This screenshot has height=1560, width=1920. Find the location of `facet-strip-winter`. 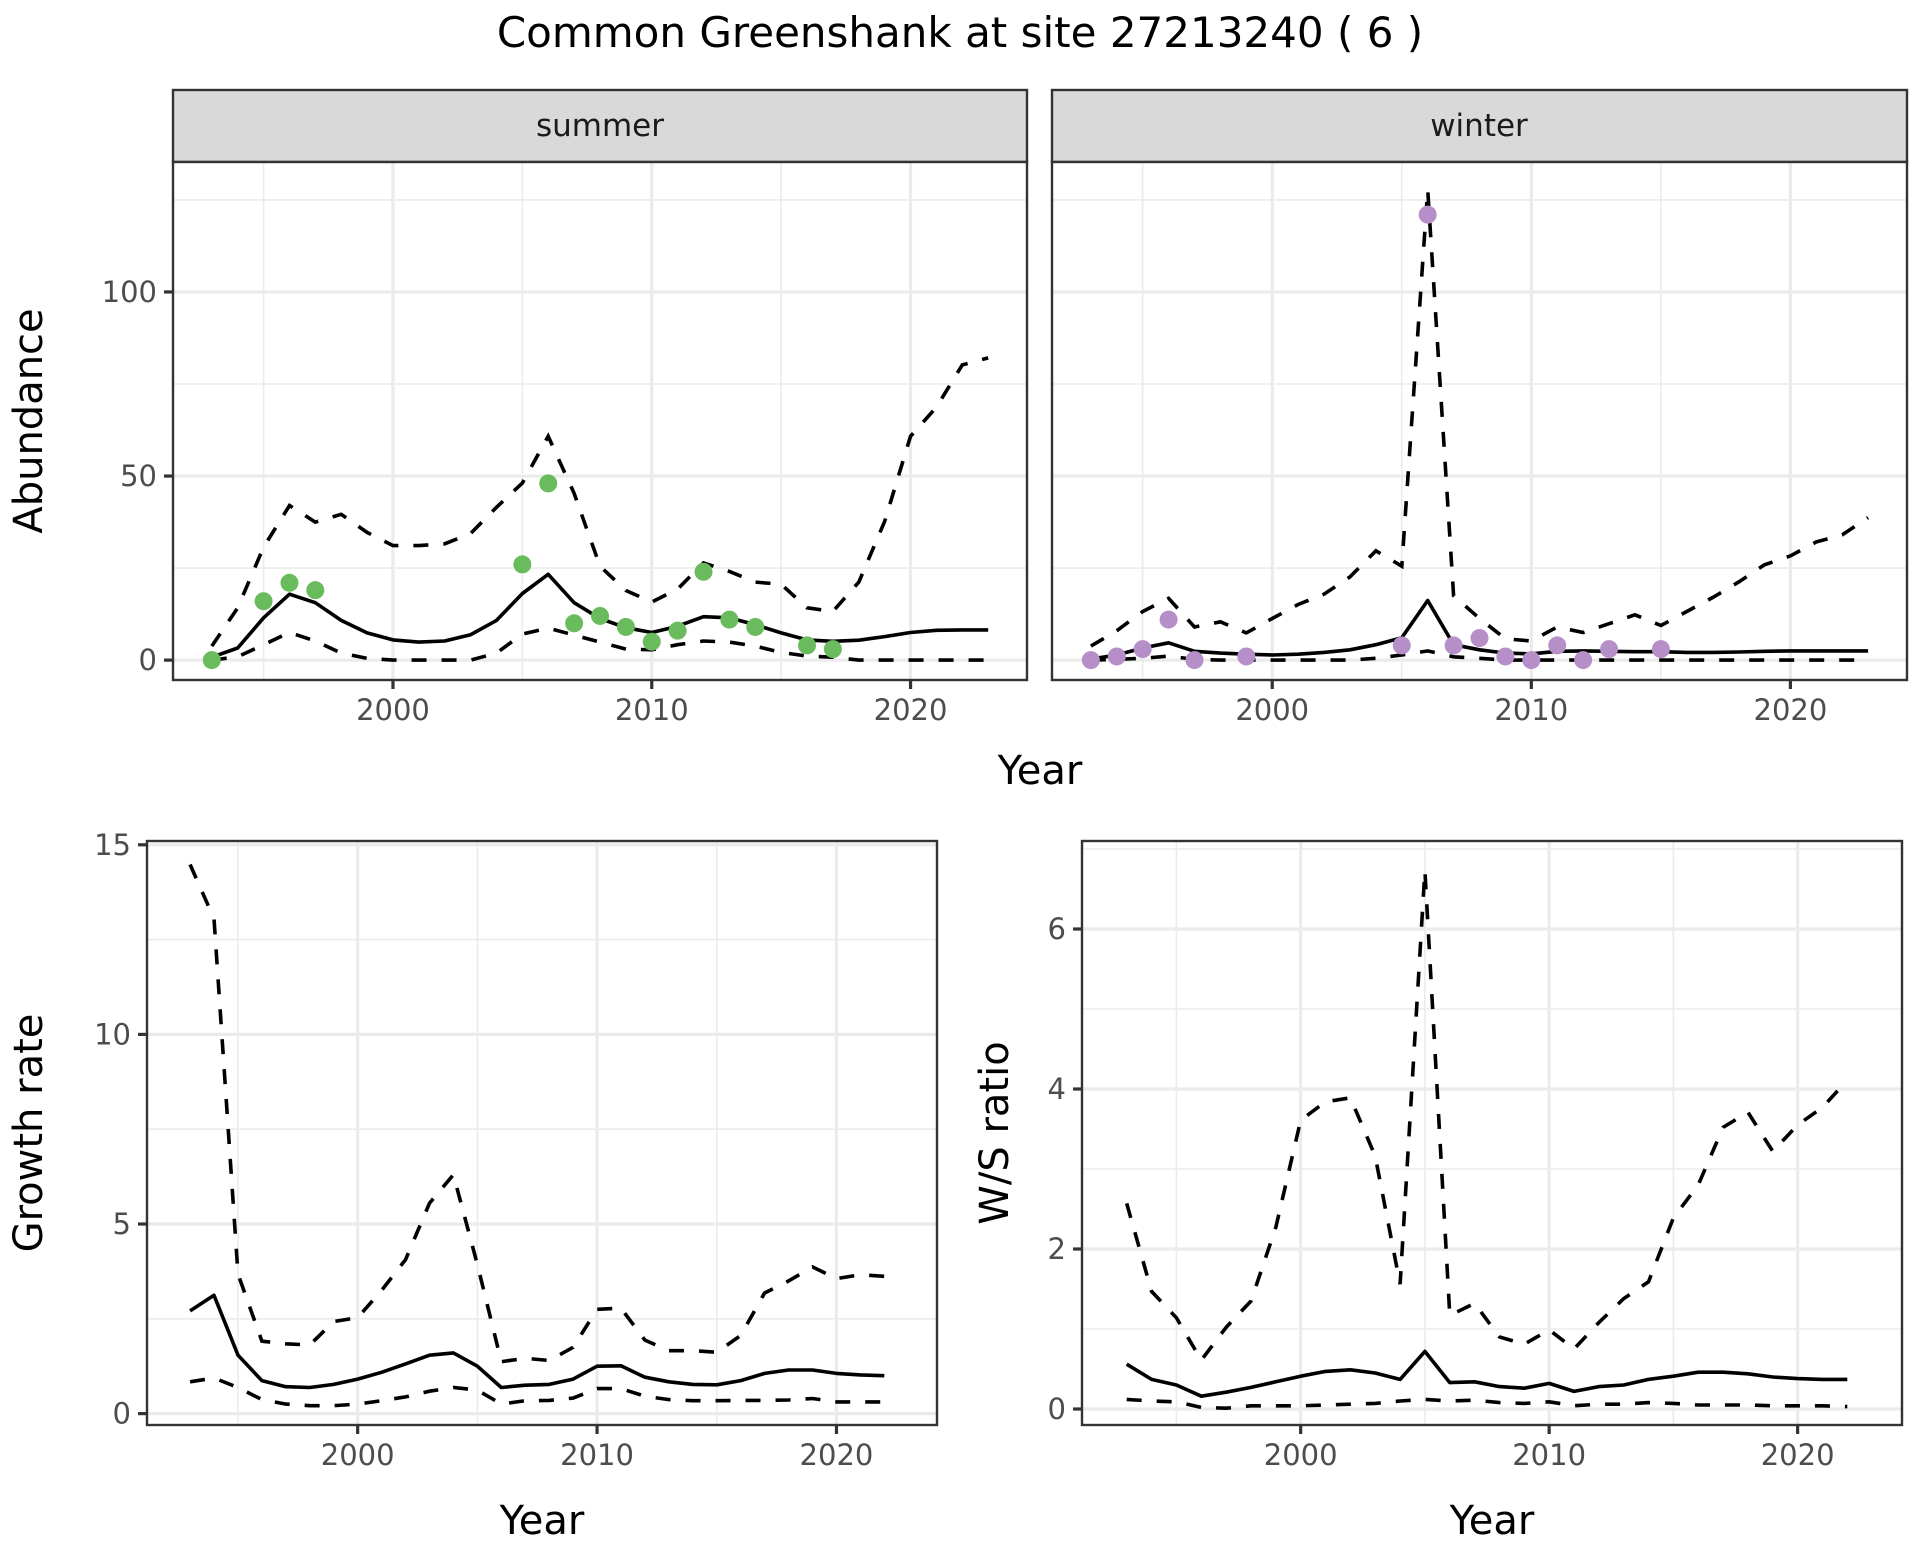

facet-strip-winter is located at coordinates (1479, 126).